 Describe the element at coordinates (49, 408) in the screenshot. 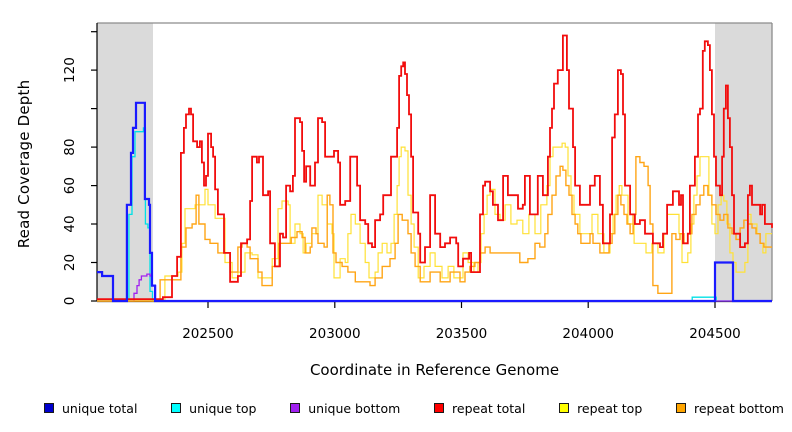

I see `legend-swatch-unique-total` at that location.